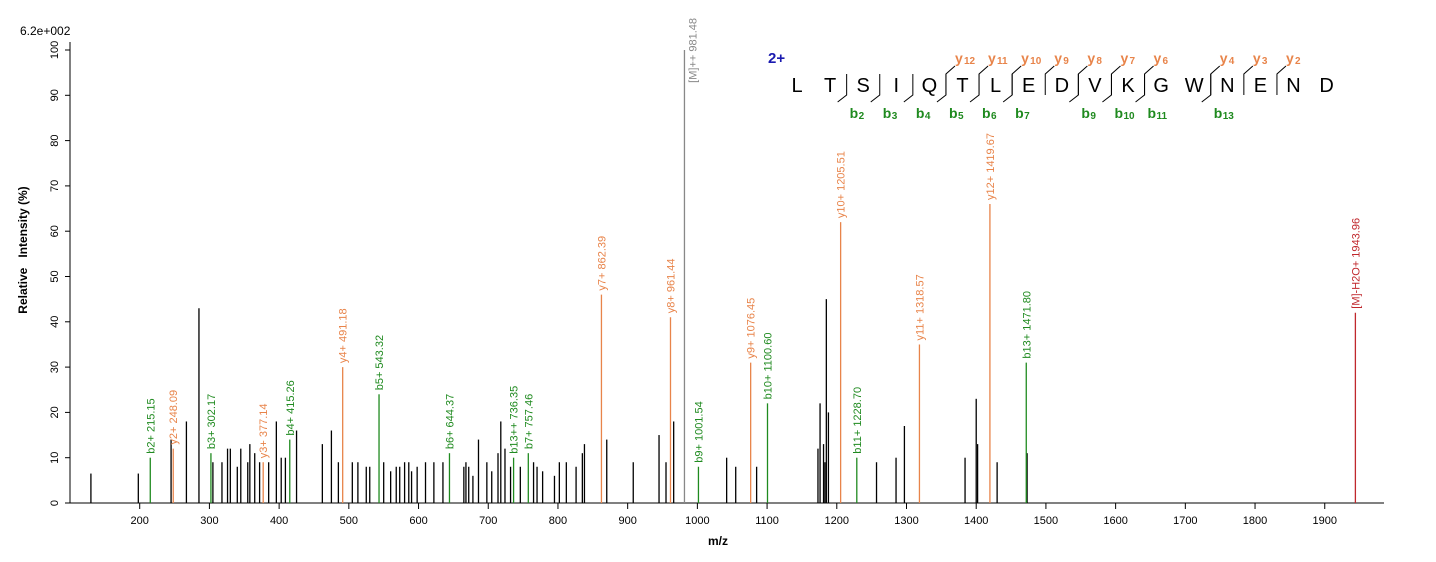  I want to click on residue: L, so click(995, 86).